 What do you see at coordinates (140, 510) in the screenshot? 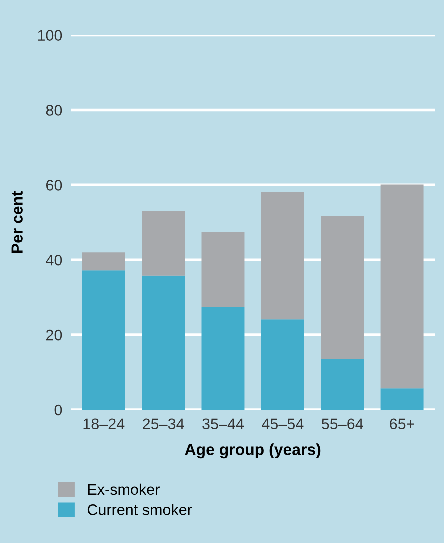
I see `legend-label: Current smoker` at bounding box center [140, 510].